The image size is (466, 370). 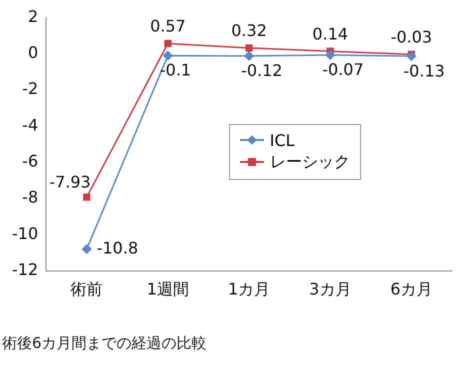 I want to click on x-tick-label: 6カ月, so click(x=411, y=289).